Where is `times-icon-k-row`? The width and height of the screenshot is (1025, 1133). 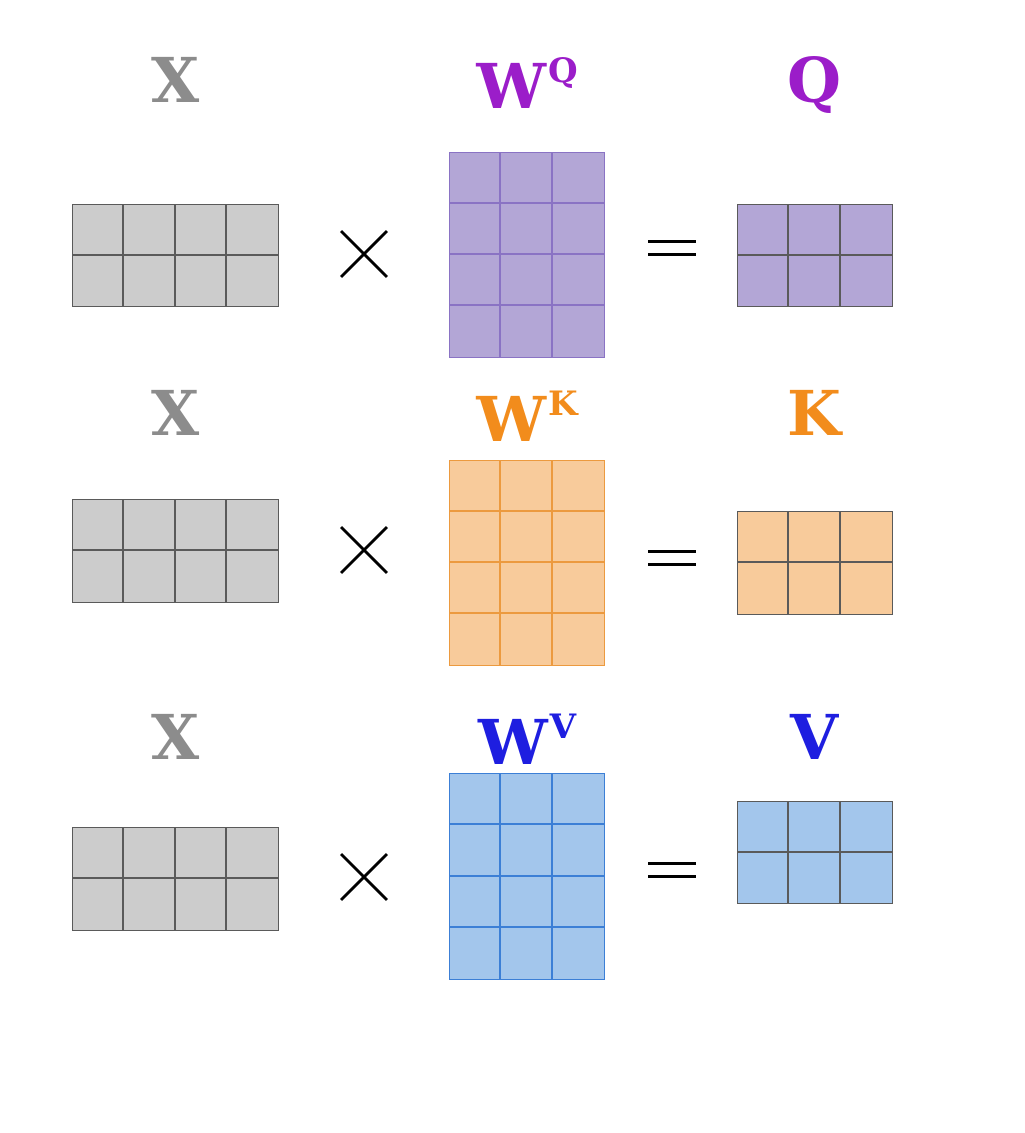
times-icon-k-row is located at coordinates (364, 550).